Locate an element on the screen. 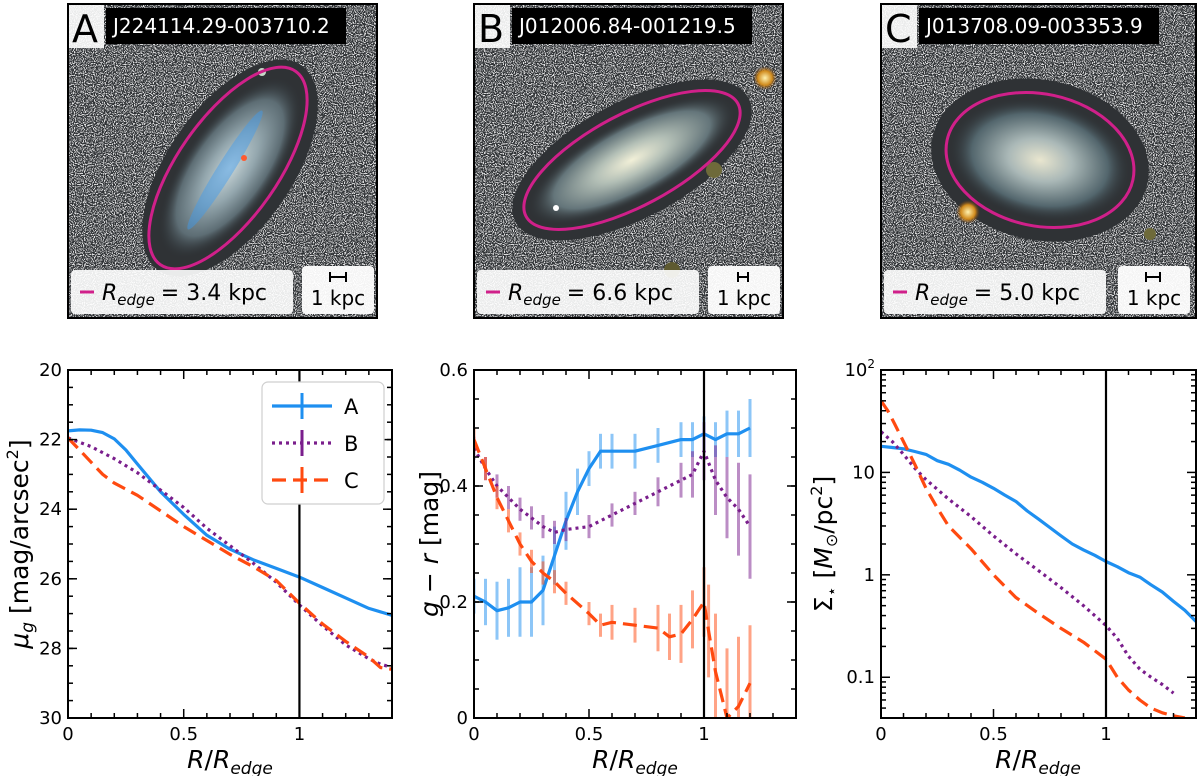  ylabel-surface-brightness: μg [mag/arcsec2] is located at coordinates (20, 544).